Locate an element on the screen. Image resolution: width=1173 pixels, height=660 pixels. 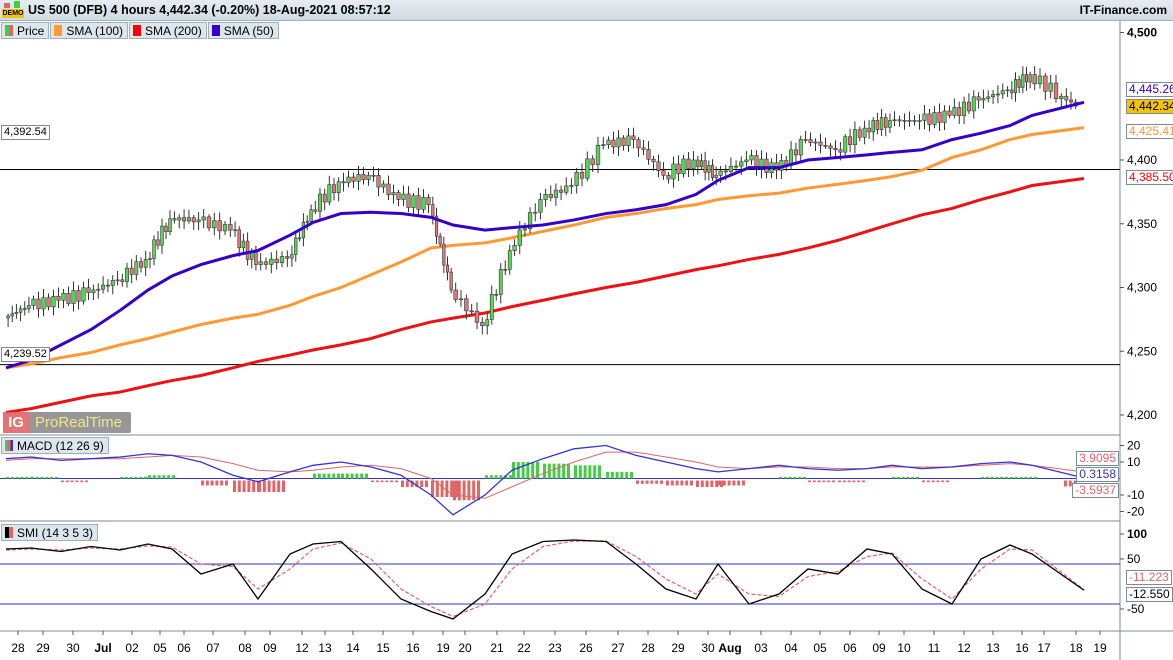
macd-swatch-icon is located at coordinates (9, 445).